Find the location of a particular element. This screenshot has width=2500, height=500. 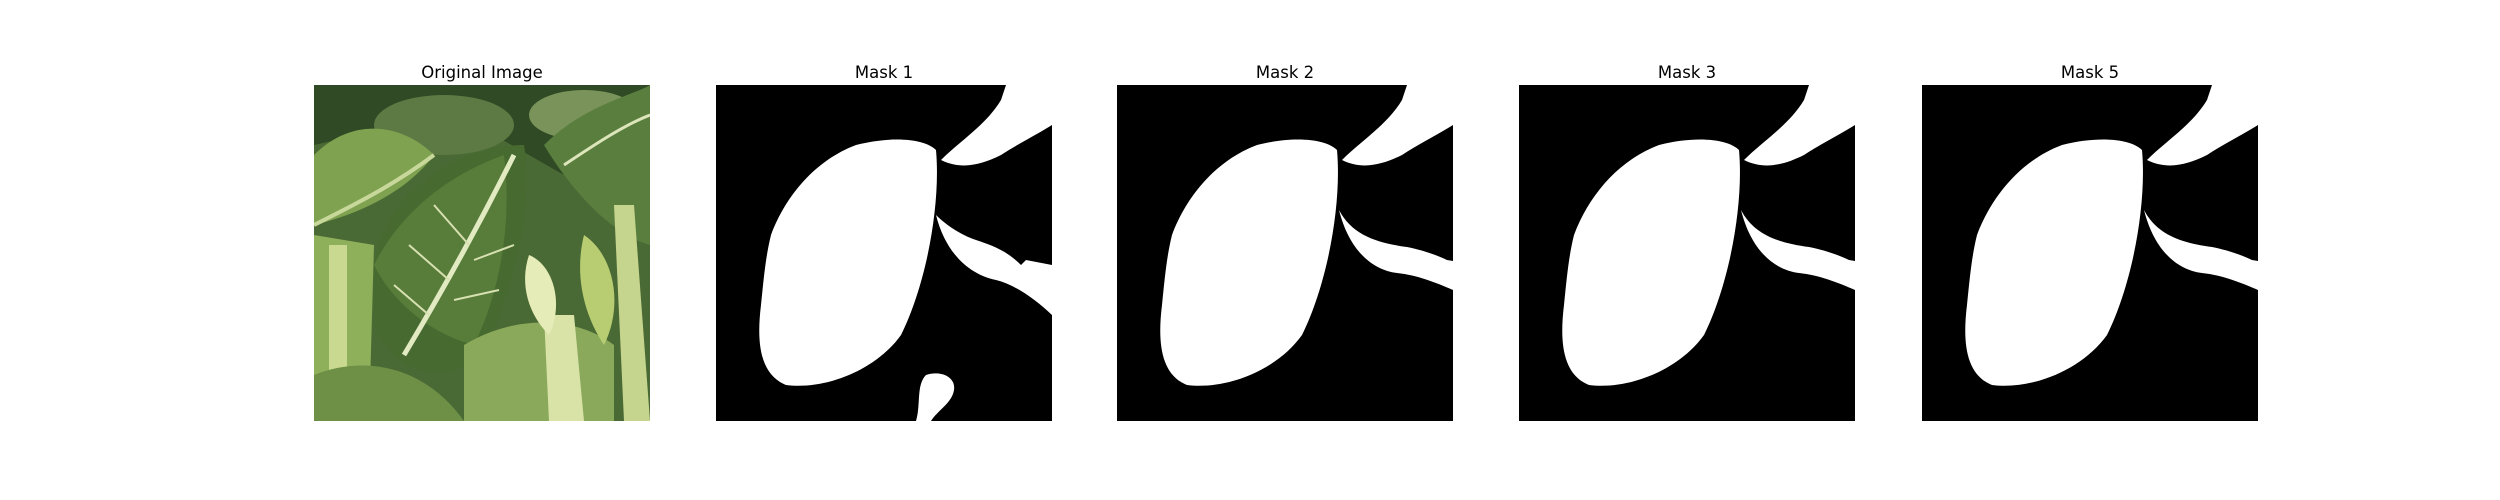

panel-mask-5: Mask 5 is located at coordinates (2090, 241).